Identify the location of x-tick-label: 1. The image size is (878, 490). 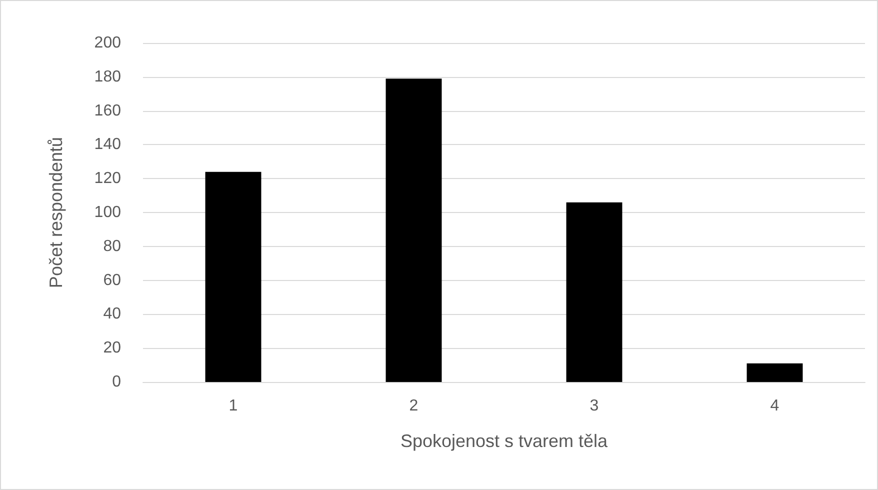
(233, 406).